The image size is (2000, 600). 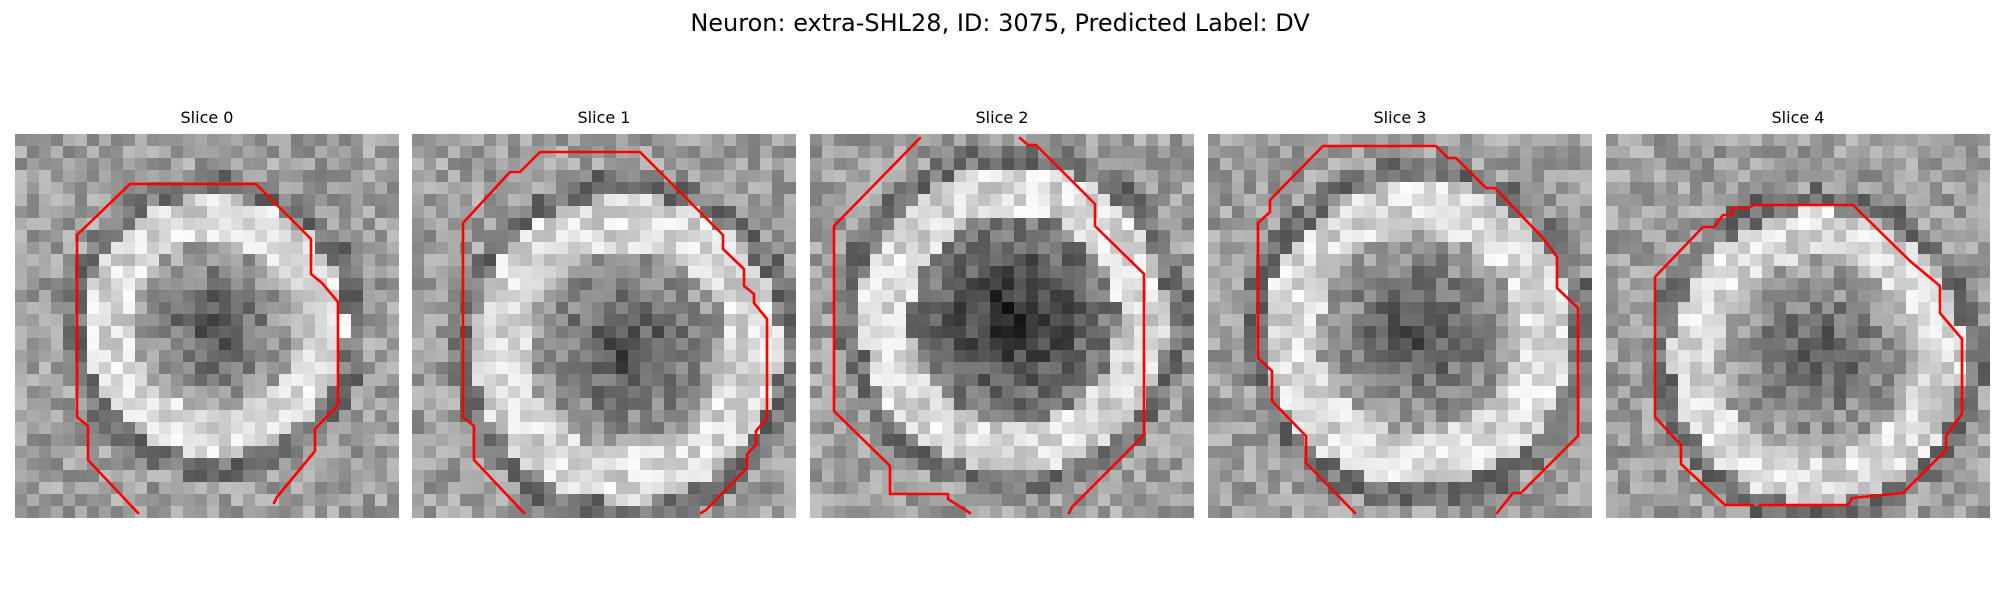 I want to click on slice-title-4: Slice 4, so click(x=1798, y=117).